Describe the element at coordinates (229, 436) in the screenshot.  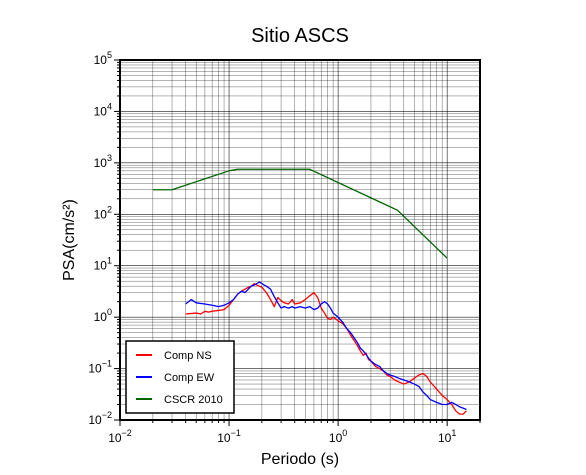
I see `x-tick-label: 10⁻¹` at that location.